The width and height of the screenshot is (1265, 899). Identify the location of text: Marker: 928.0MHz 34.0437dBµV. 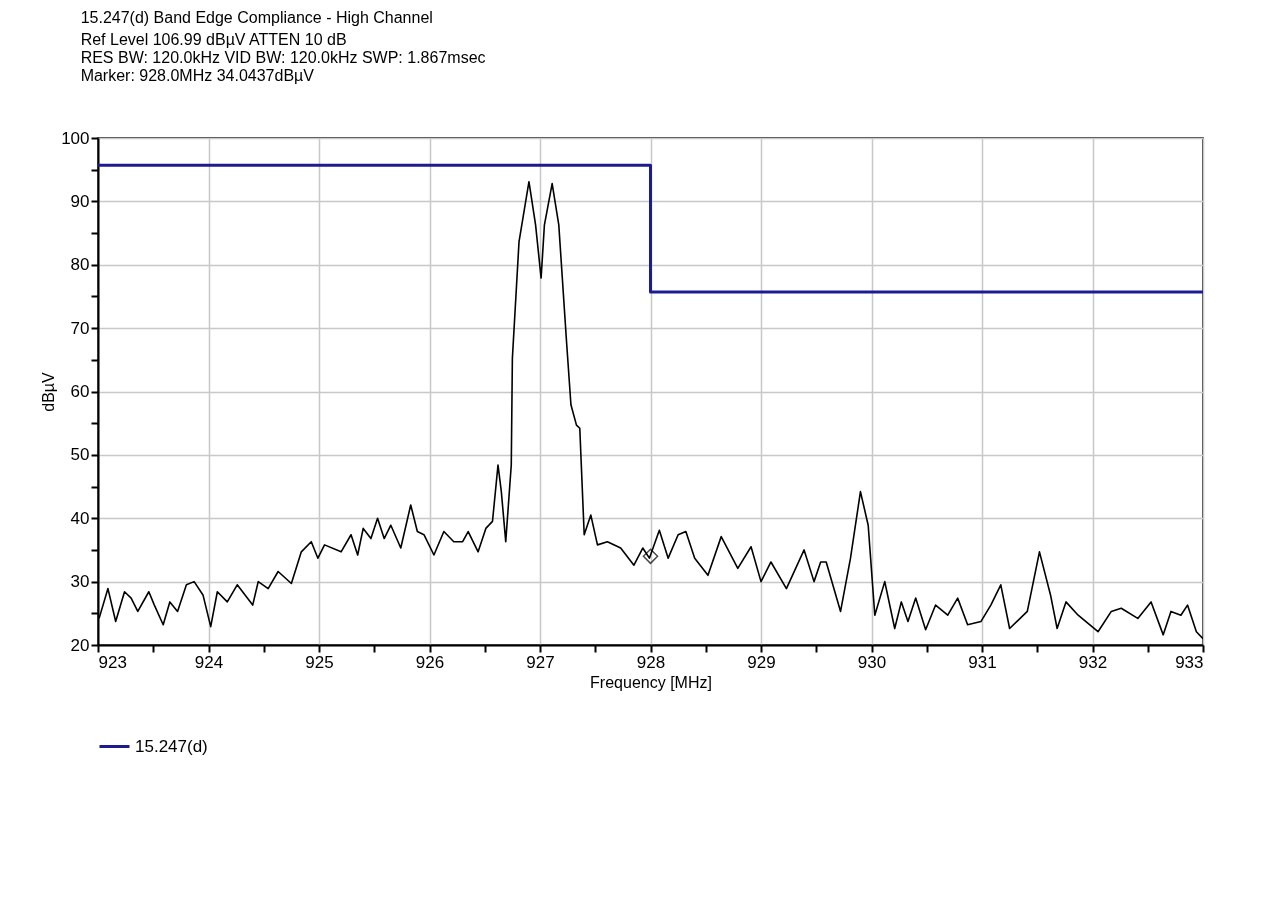
(197, 75).